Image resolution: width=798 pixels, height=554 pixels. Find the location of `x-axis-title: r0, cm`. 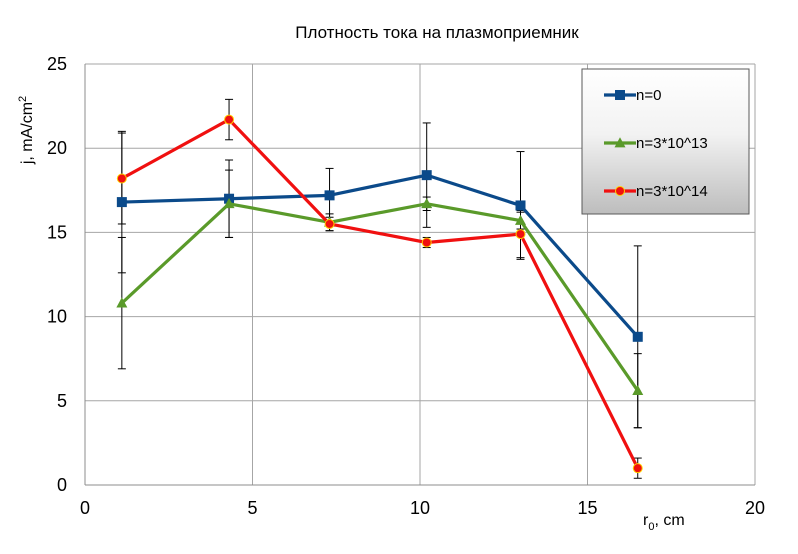

x-axis-title: r0, cm is located at coordinates (664, 522).